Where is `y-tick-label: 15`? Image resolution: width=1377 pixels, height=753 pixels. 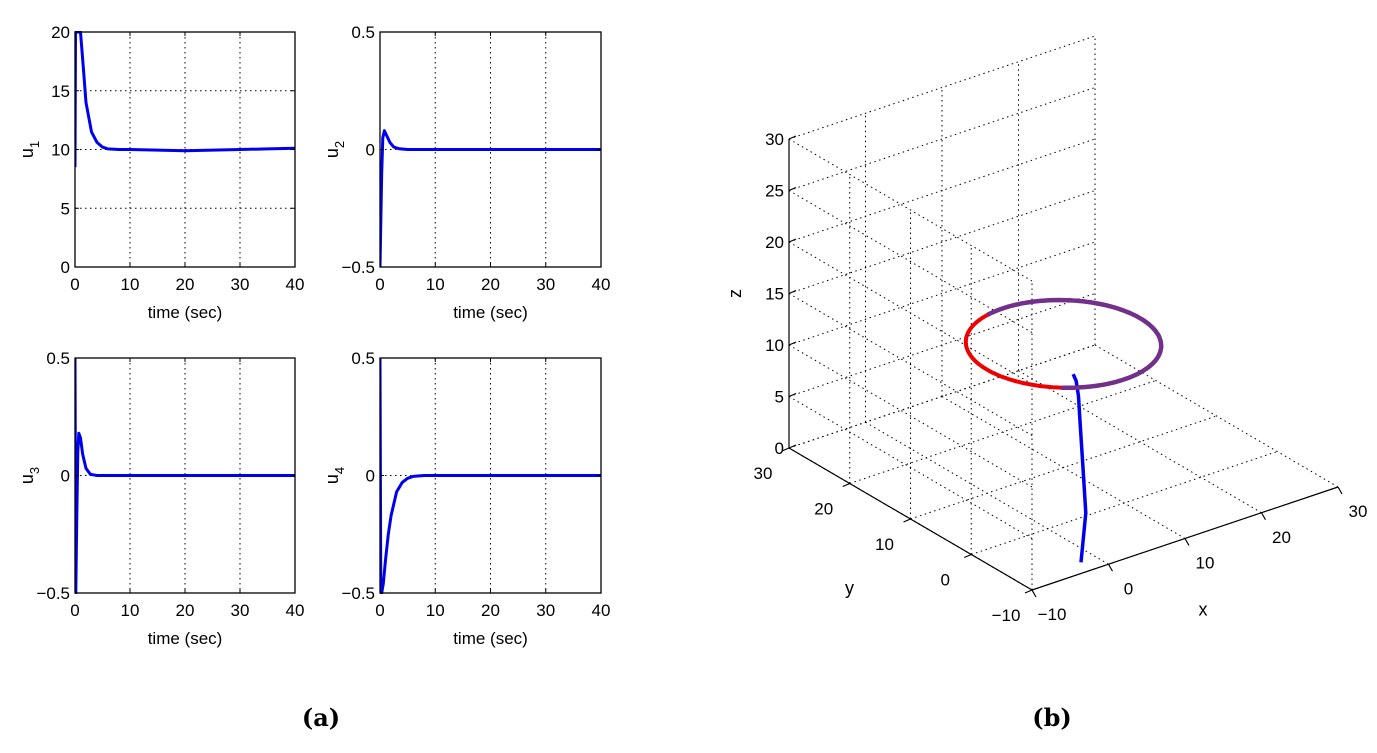 y-tick-label: 15 is located at coordinates (60, 91).